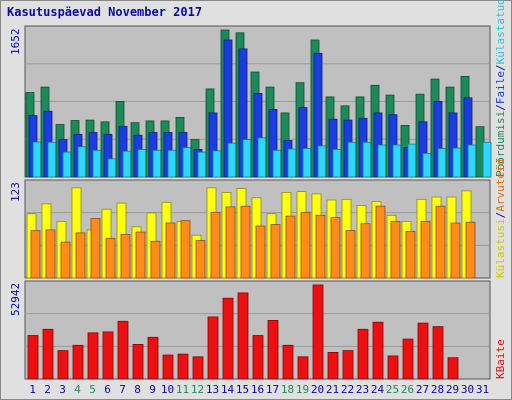 This screenshot has width=512, height=400. What do you see at coordinates (242, 389) in the screenshot?
I see `x-tick-label-day-15: 15` at bounding box center [242, 389].